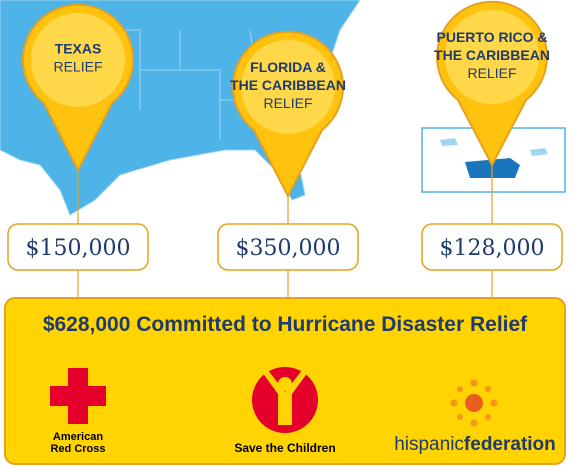  Describe the element at coordinates (429, 444) in the screenshot. I see `hispanic-word: hispanic` at that location.